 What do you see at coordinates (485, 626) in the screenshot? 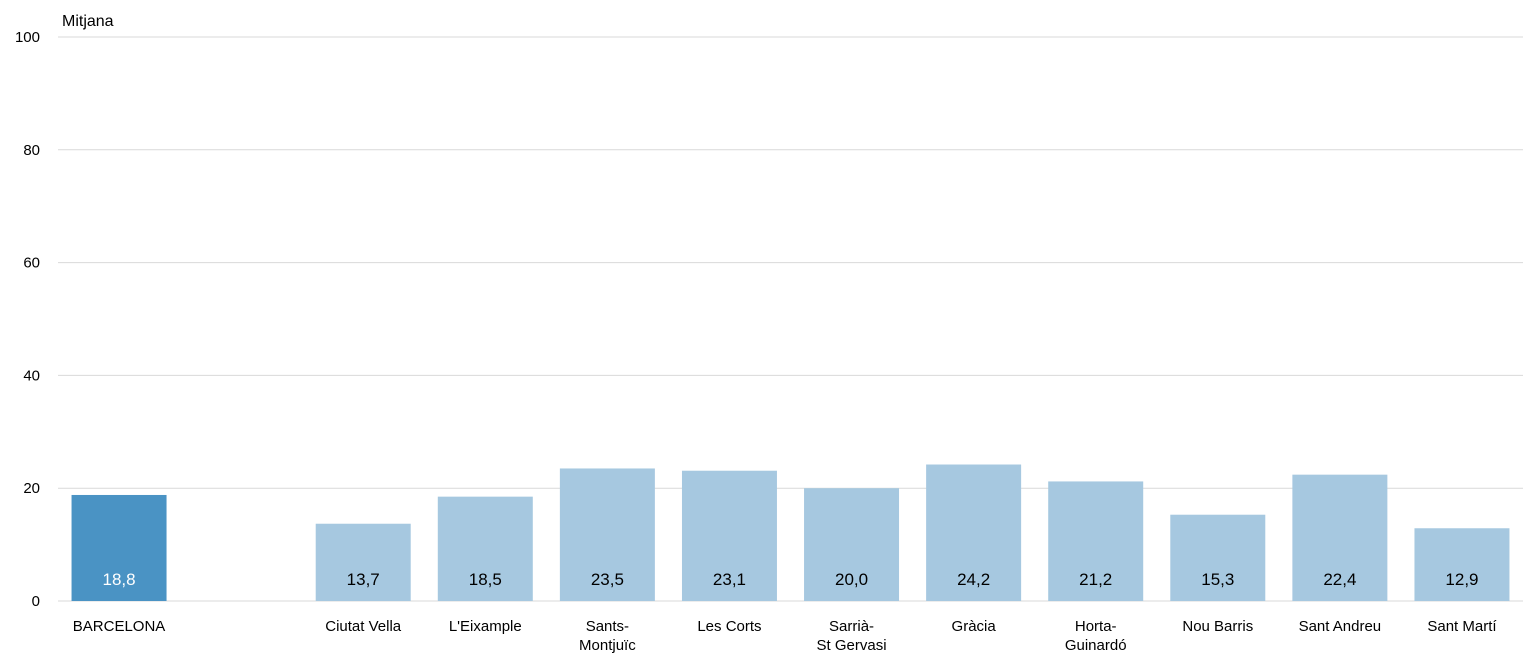
I see `x-tick-label: L'Eixample` at bounding box center [485, 626].